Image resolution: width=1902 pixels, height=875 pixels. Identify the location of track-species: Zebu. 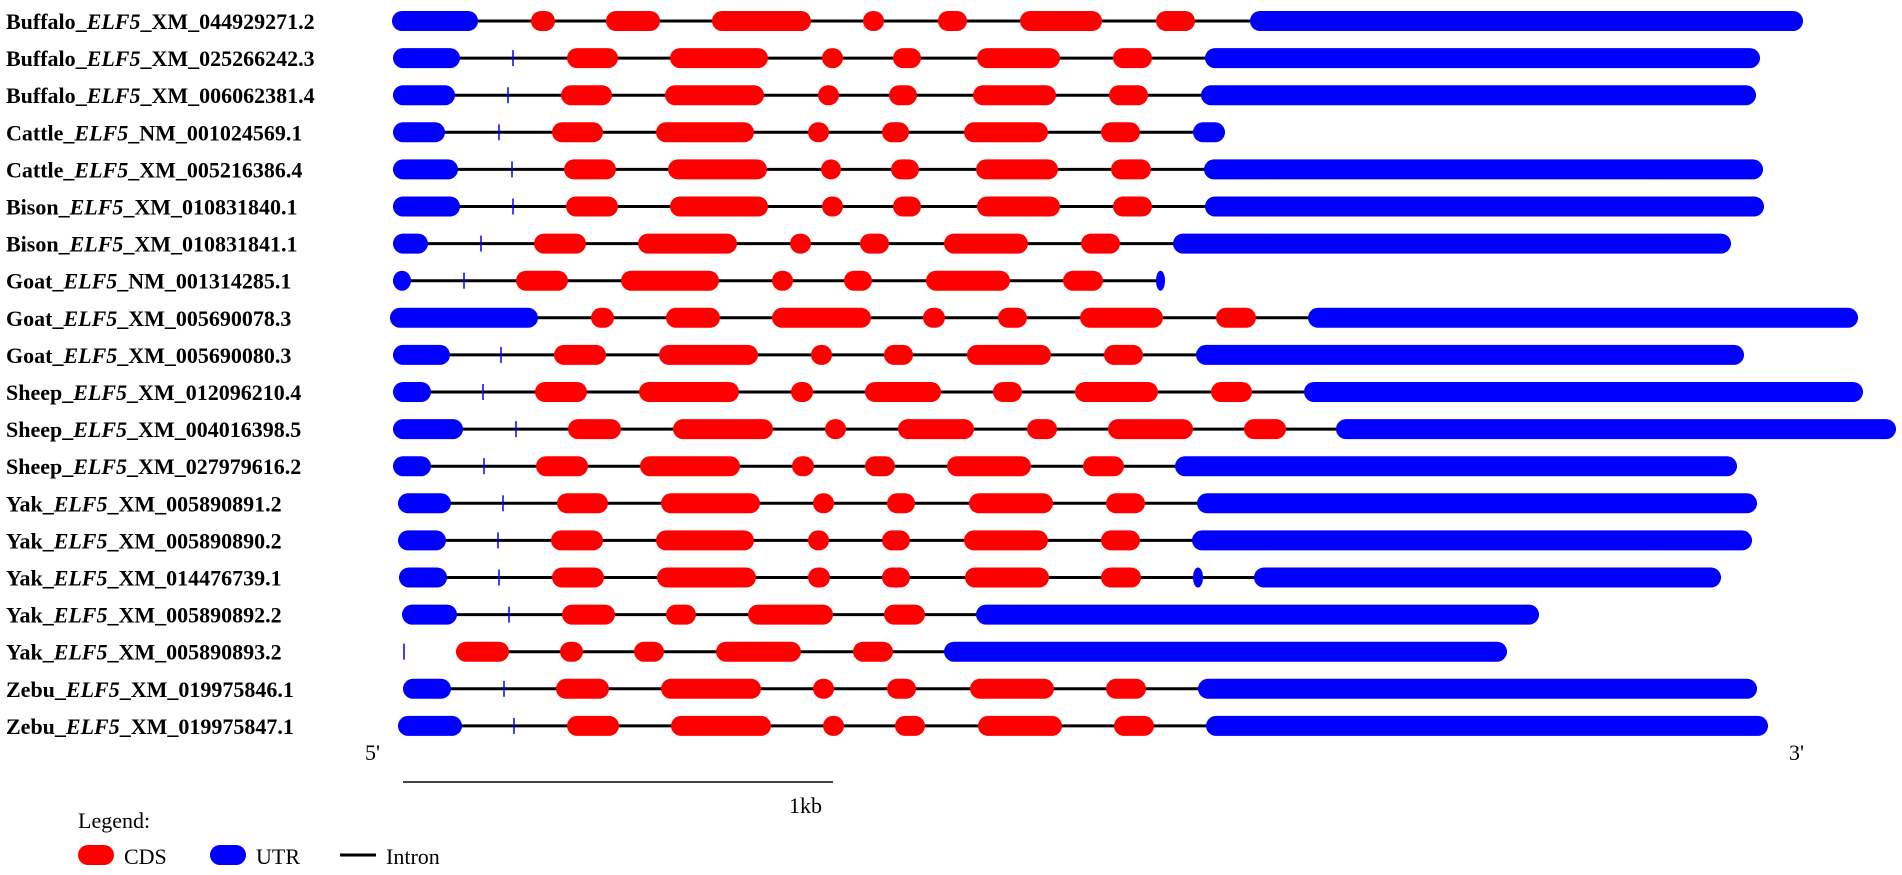
(30, 726).